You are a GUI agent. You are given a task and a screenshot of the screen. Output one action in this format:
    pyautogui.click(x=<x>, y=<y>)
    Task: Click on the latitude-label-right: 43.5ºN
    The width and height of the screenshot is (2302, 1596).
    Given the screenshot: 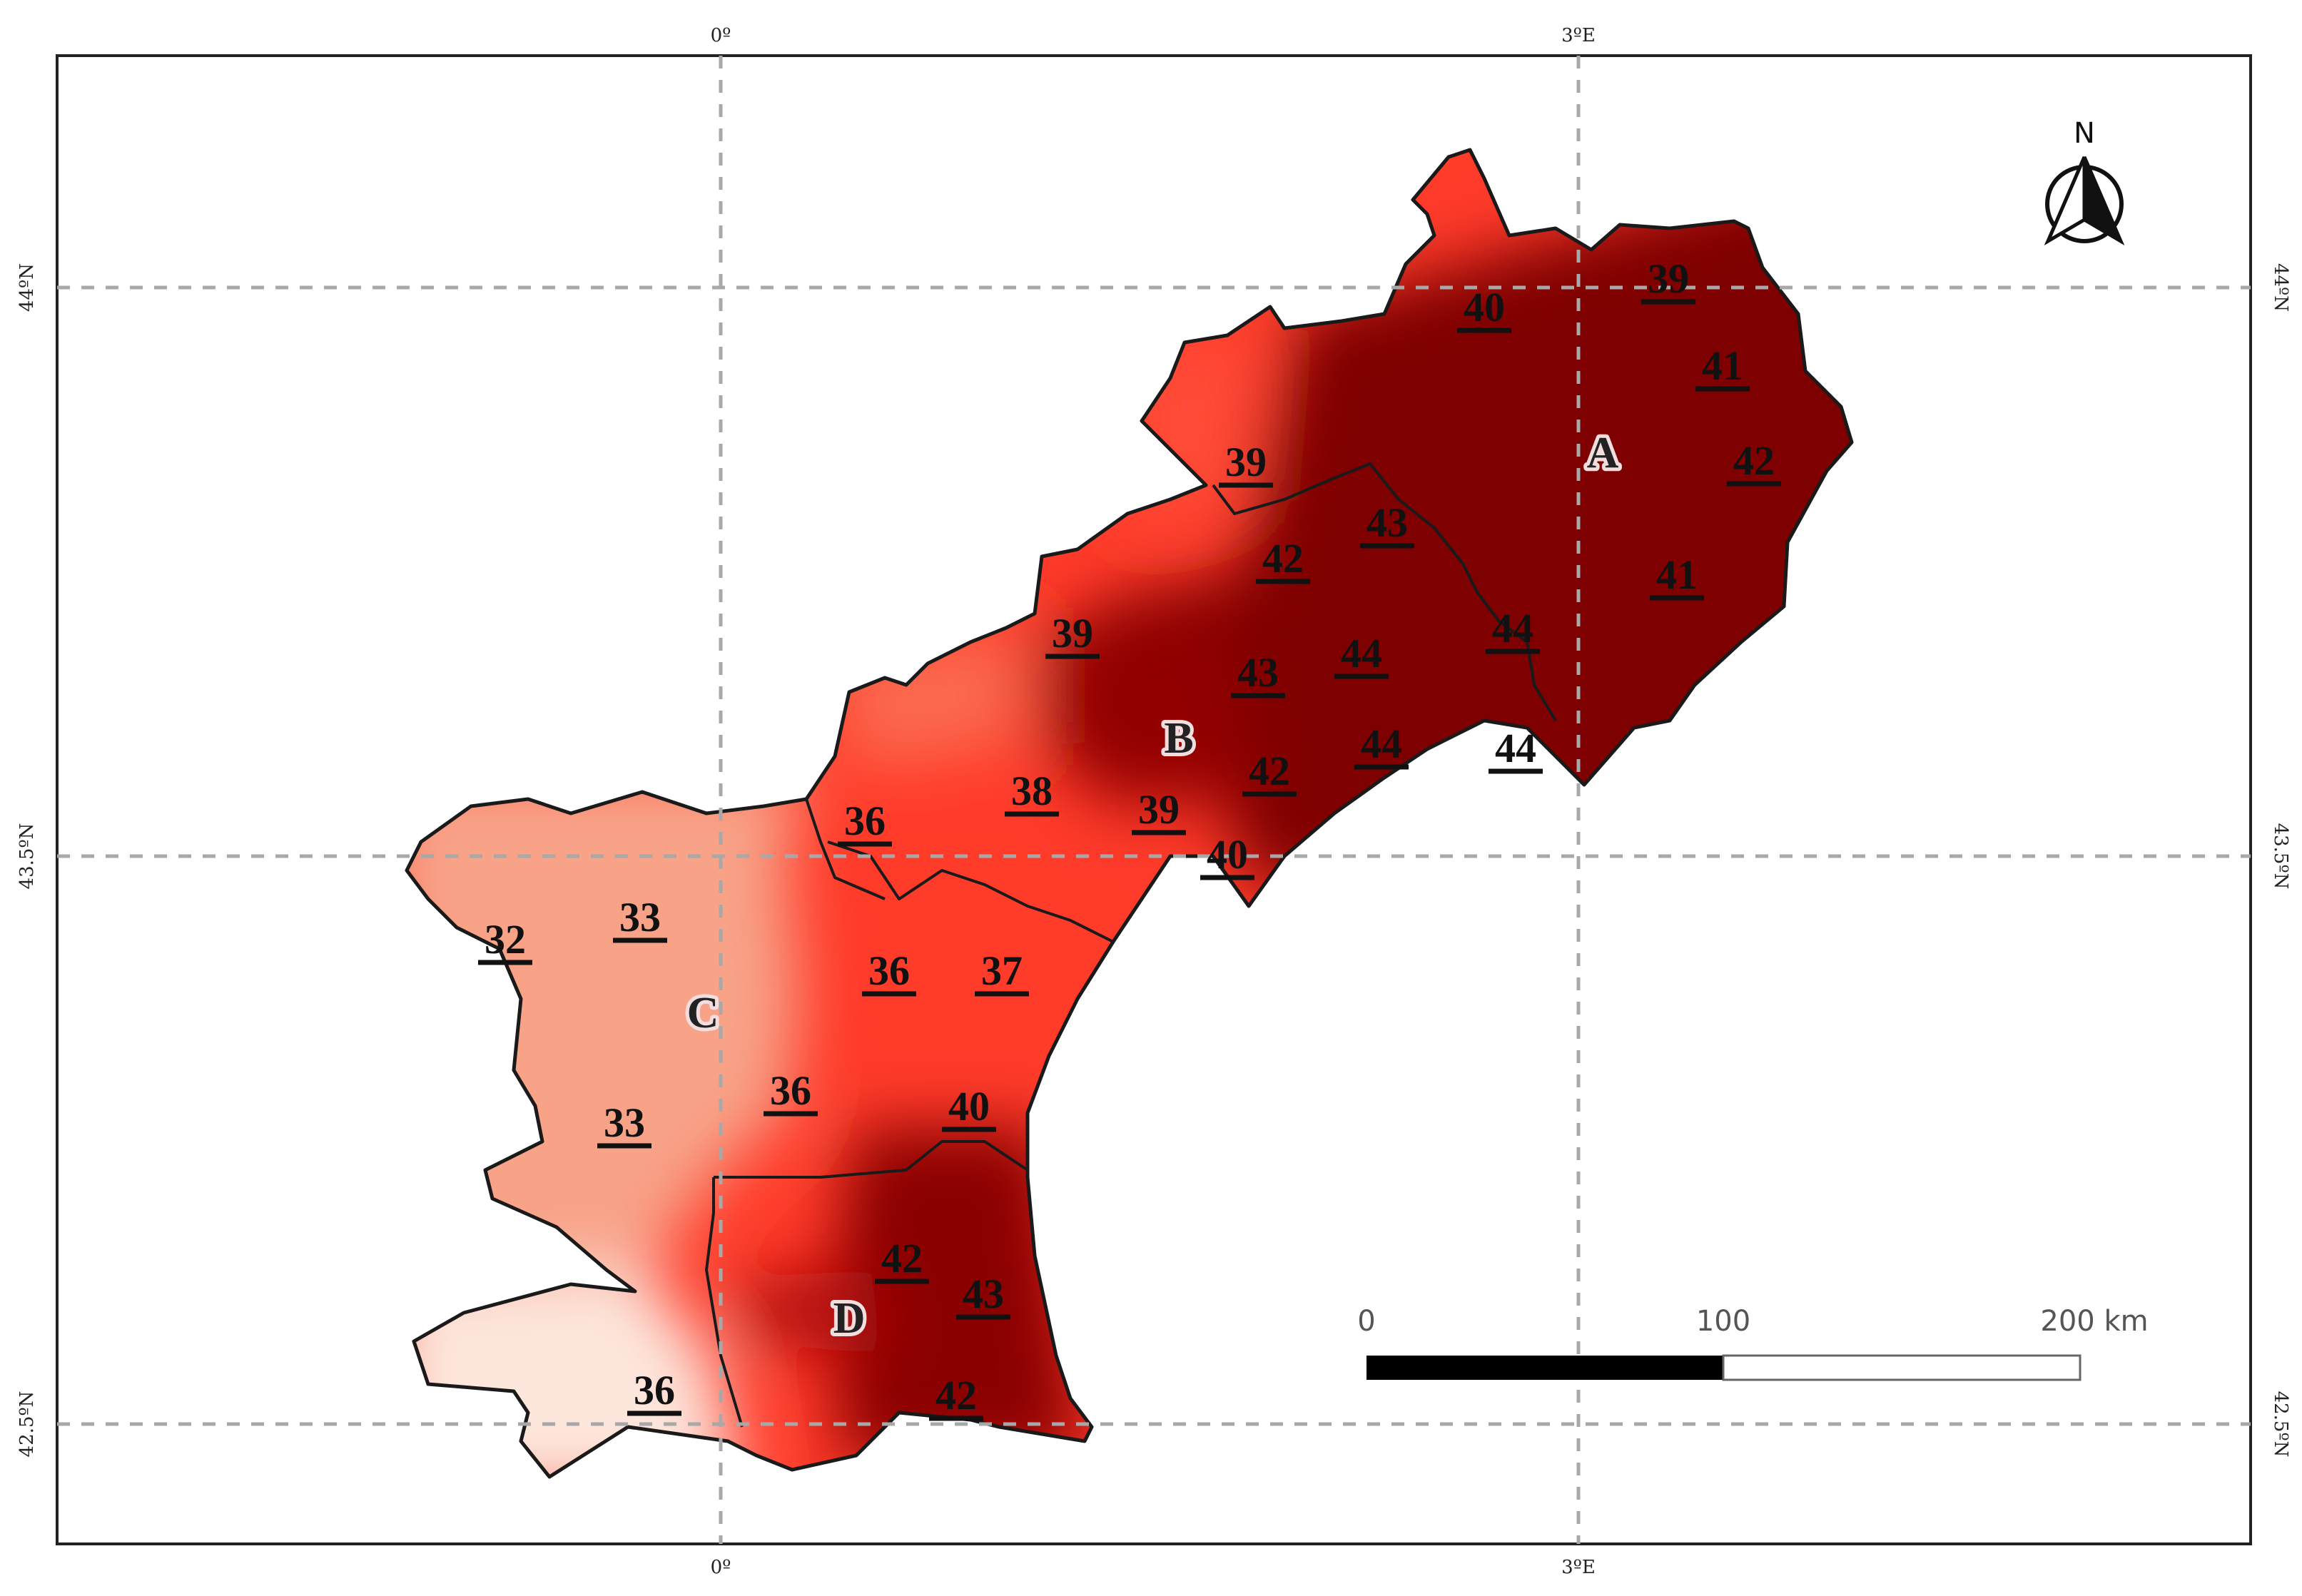 What is the action you would take?
    pyautogui.click(x=2280, y=856)
    